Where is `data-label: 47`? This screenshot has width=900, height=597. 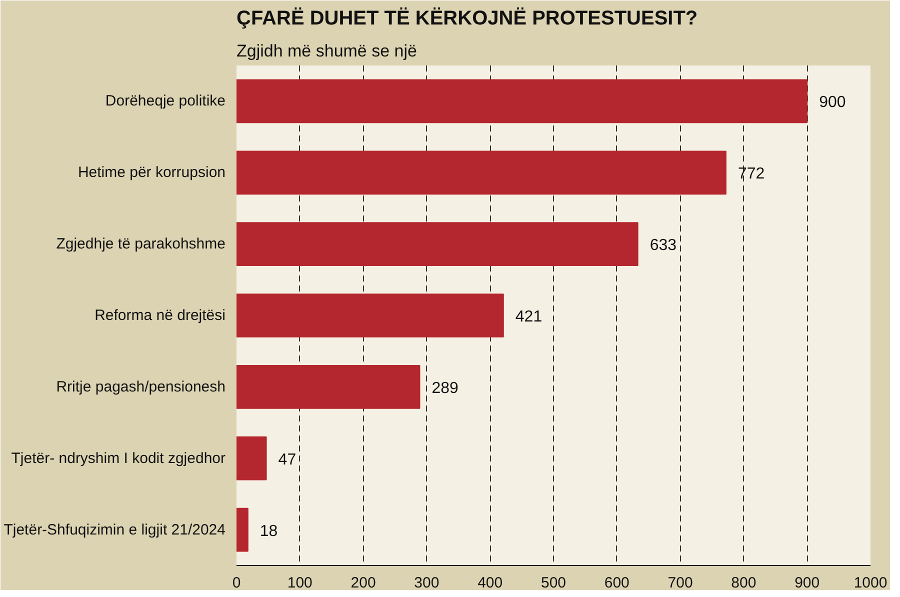
data-label: 47 is located at coordinates (287, 459).